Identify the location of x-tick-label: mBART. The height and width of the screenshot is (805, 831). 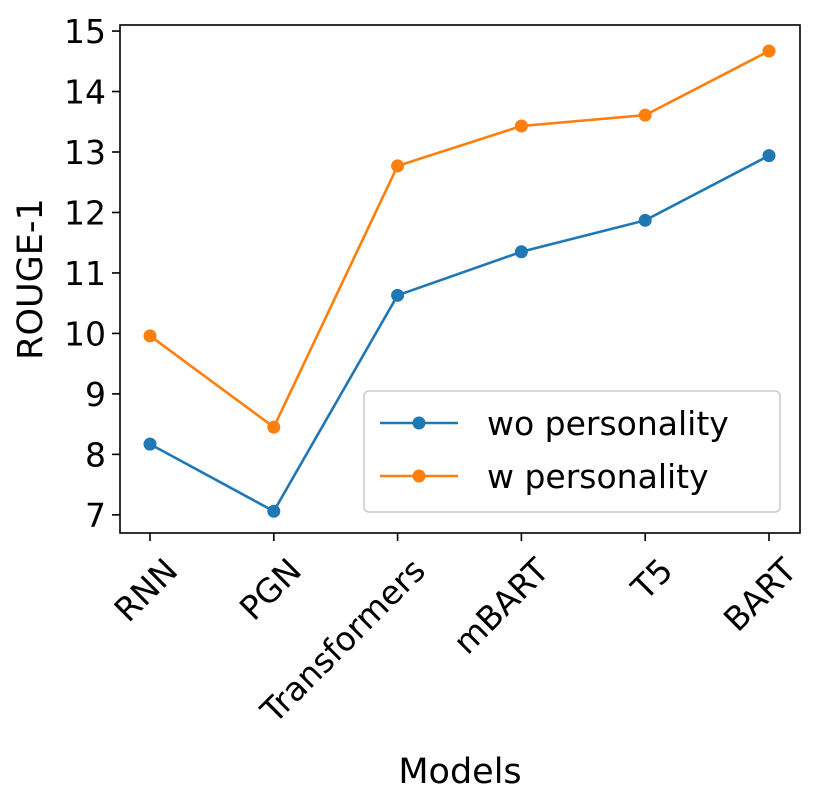
(502, 606).